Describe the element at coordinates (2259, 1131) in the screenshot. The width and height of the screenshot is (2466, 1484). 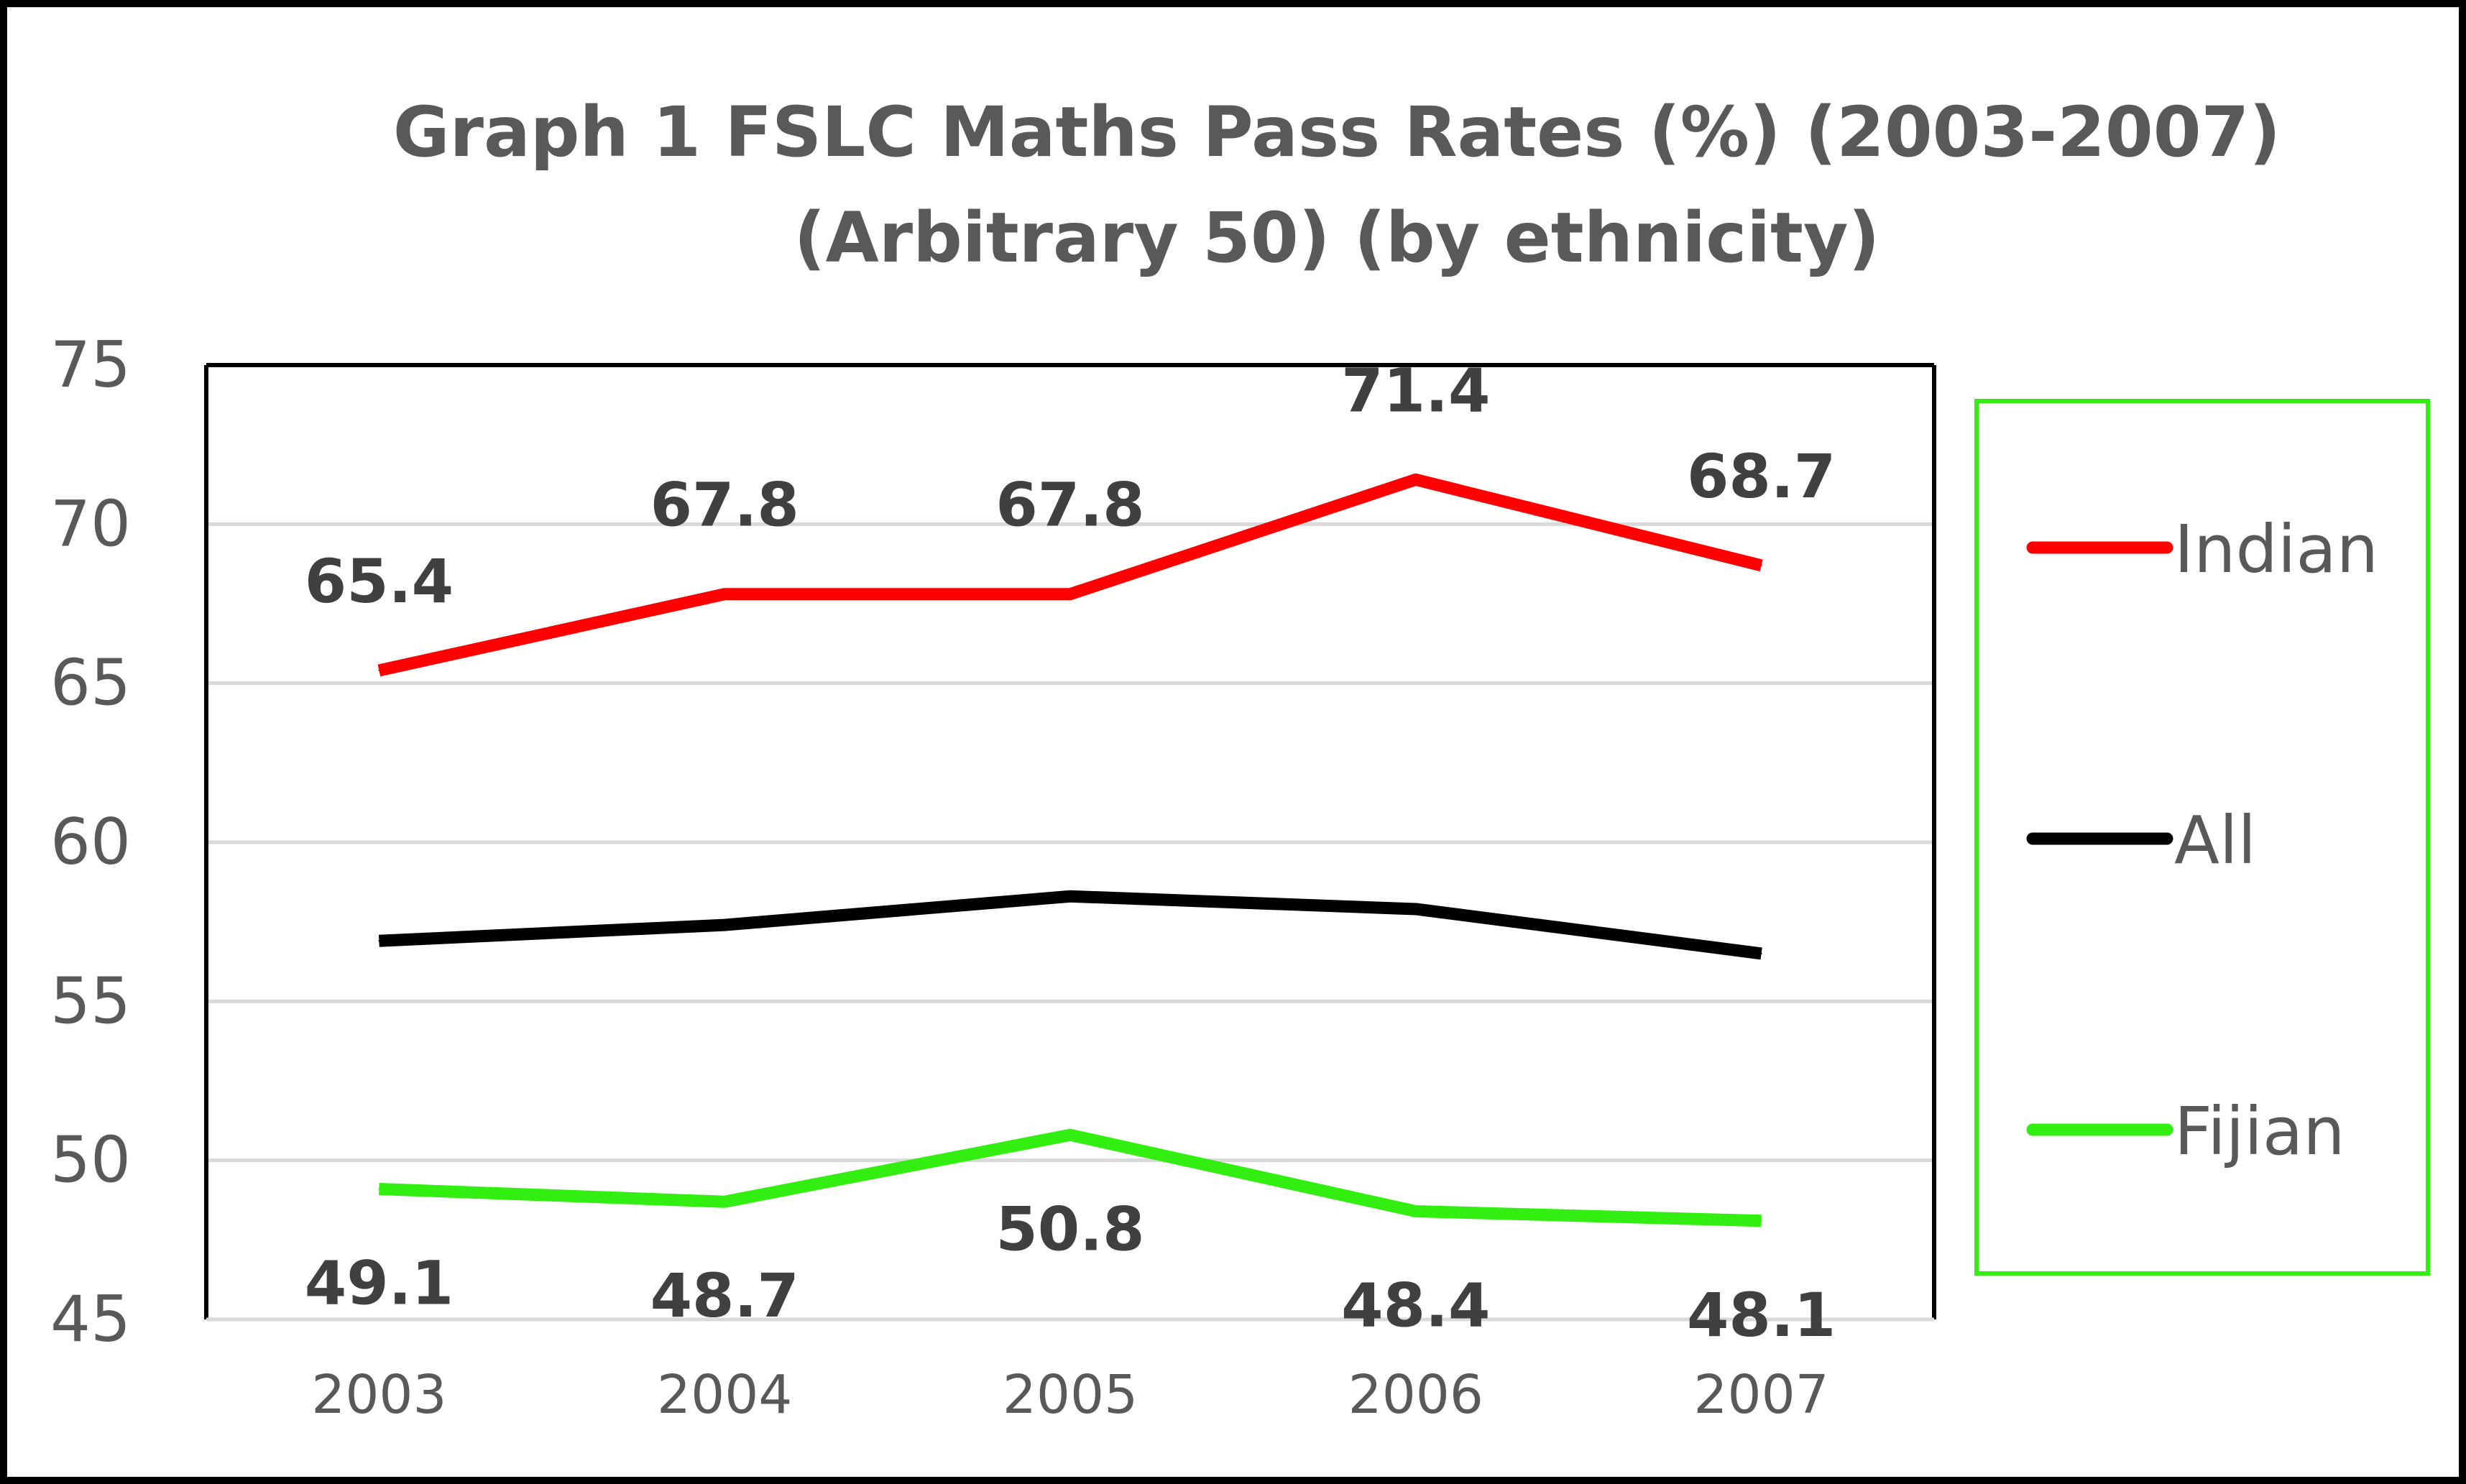
I see `legend-label-fijian: Fijian` at that location.